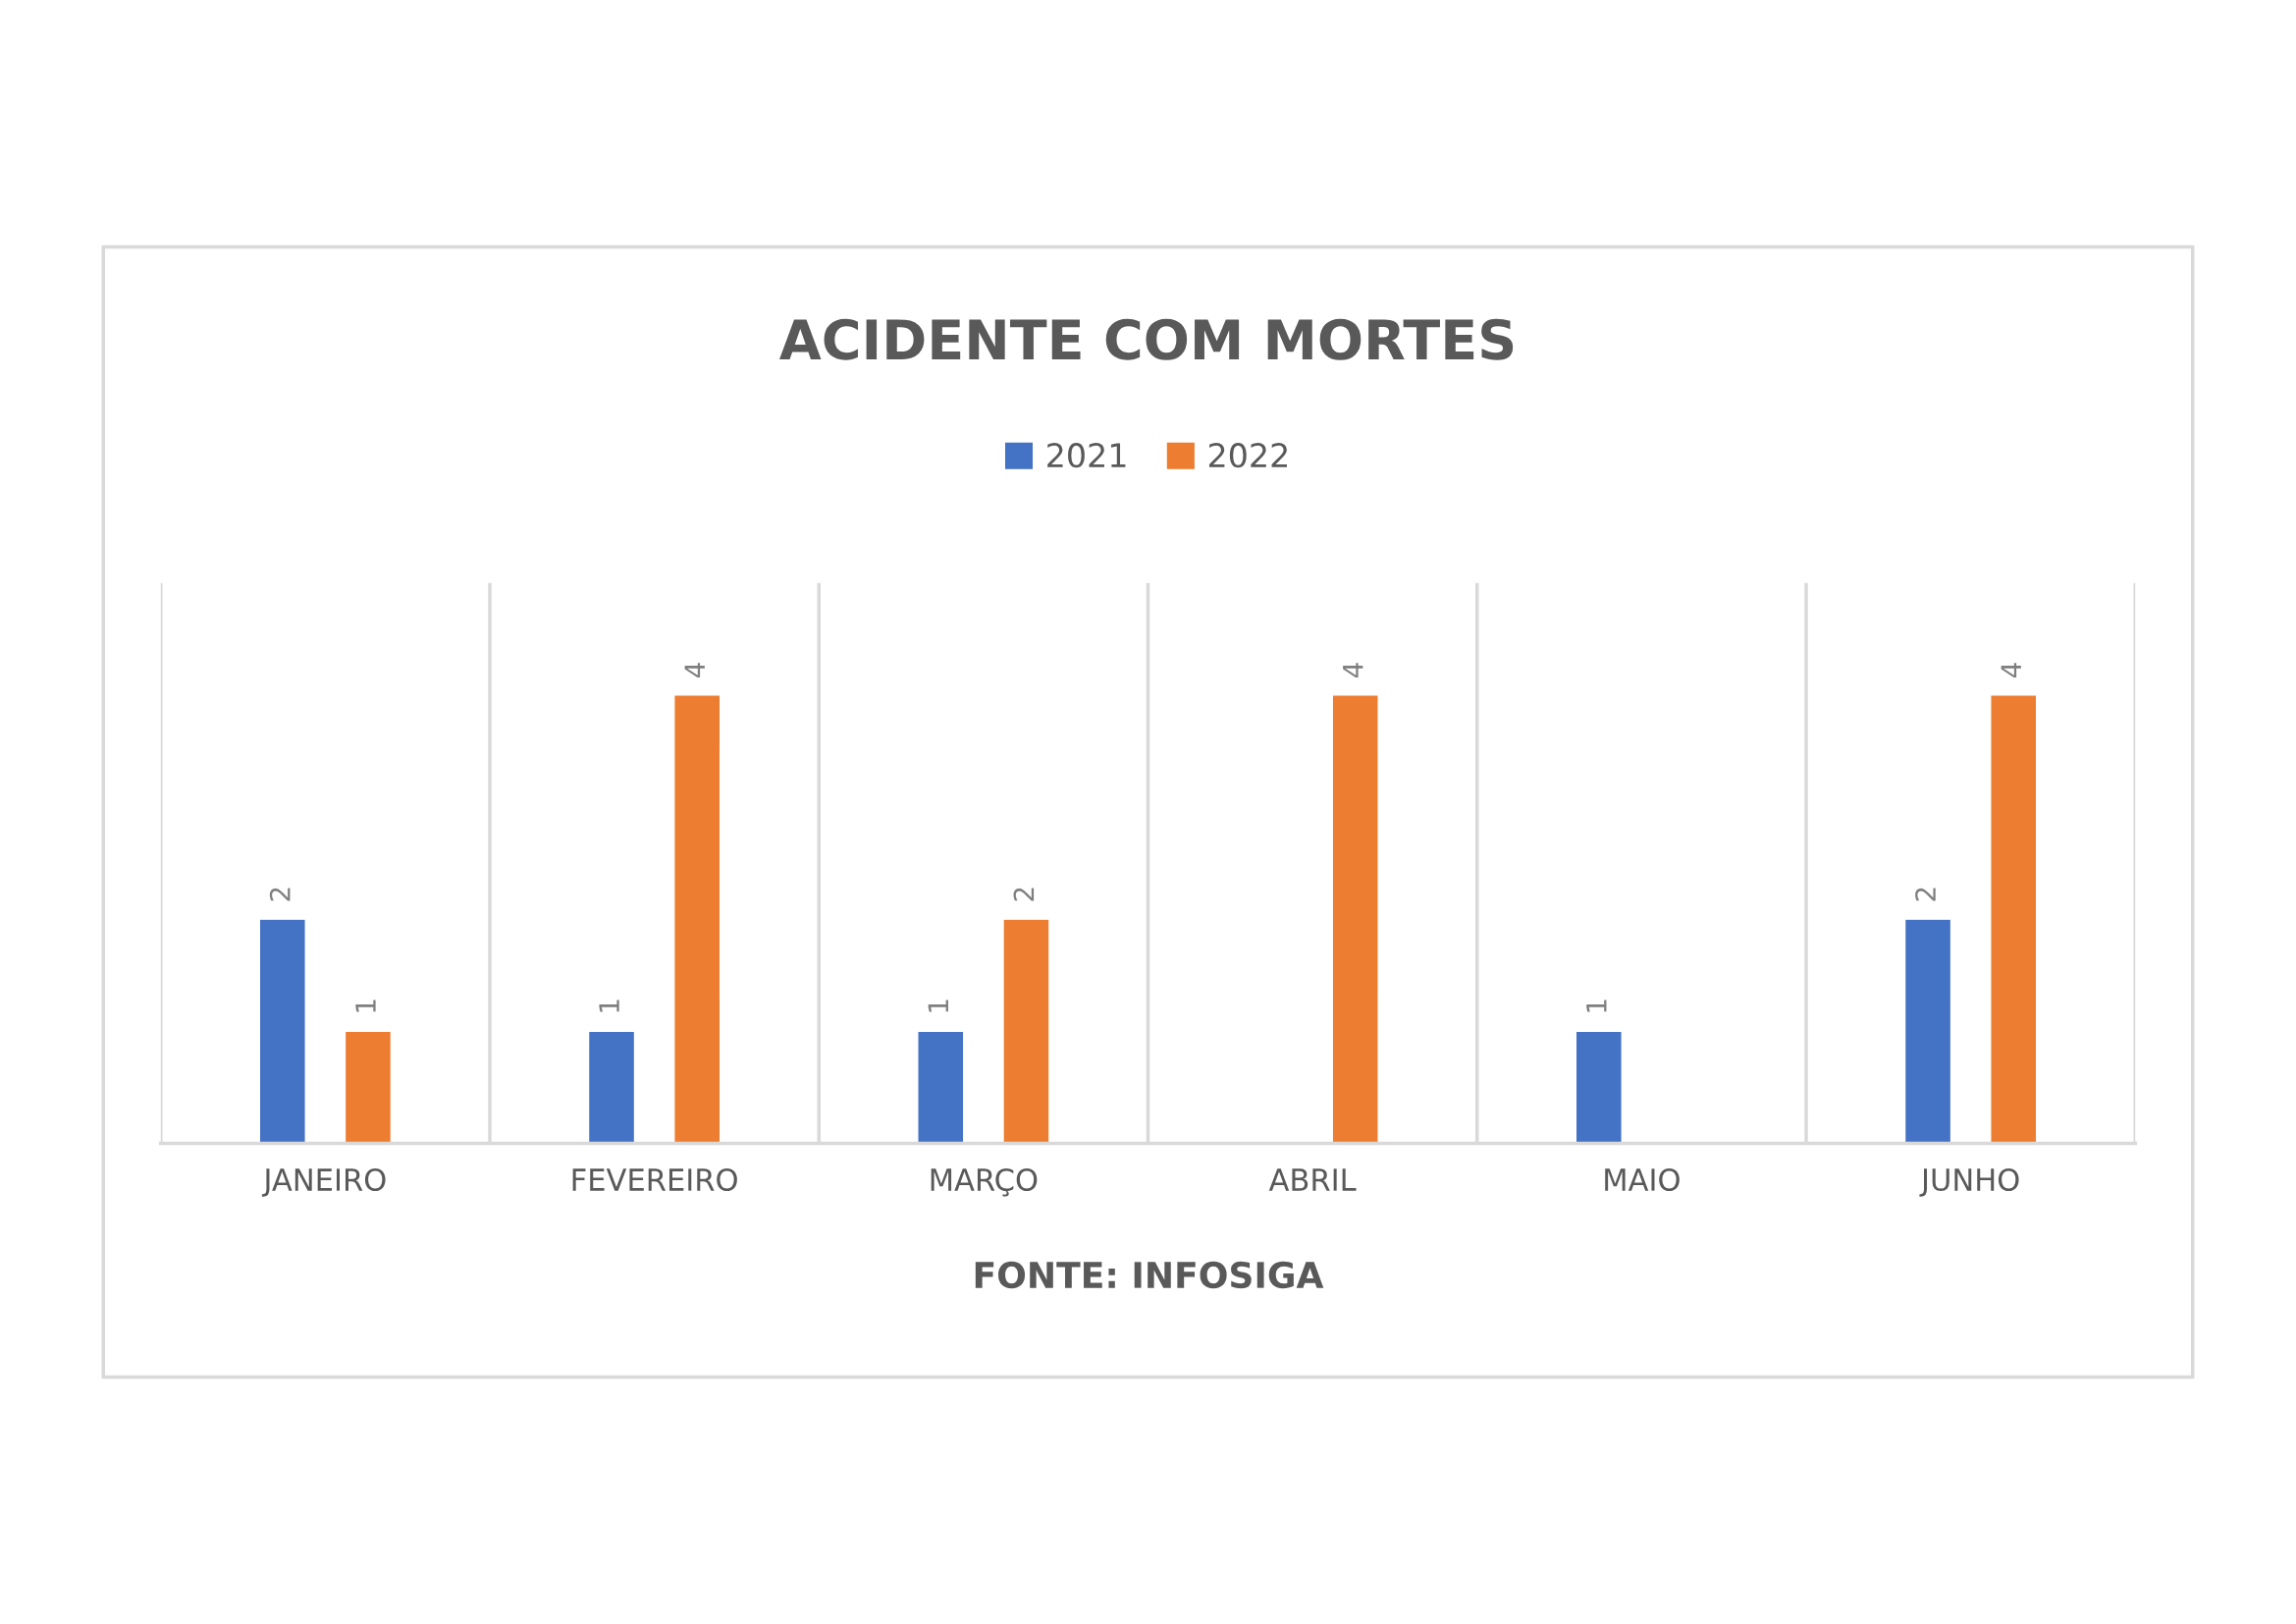  I want to click on x-tick-label: JANEIRO, so click(323, 1182).